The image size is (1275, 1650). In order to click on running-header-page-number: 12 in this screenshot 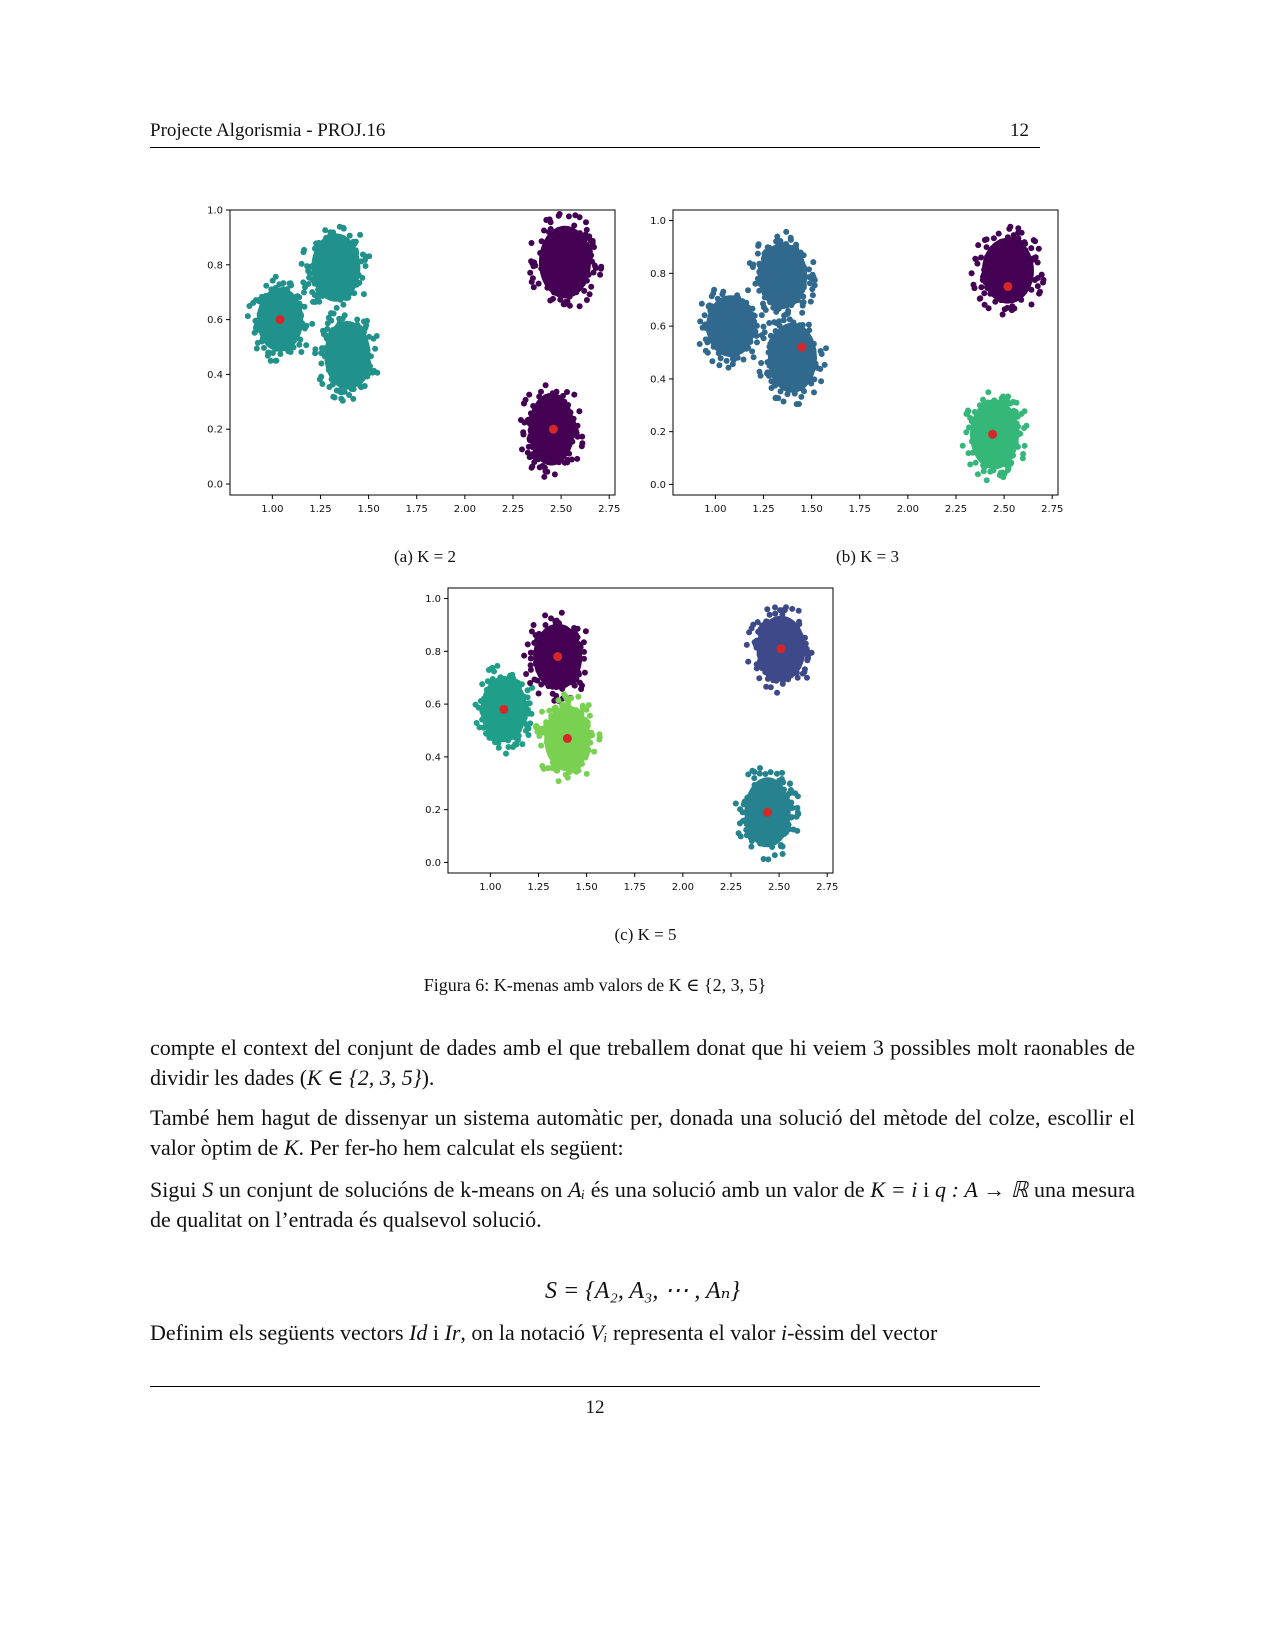, I will do `click(1019, 130)`.